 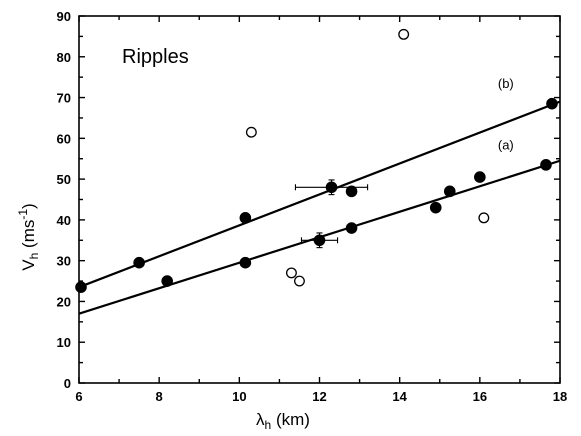 What do you see at coordinates (64, 16) in the screenshot?
I see `y-tick-label: 90` at bounding box center [64, 16].